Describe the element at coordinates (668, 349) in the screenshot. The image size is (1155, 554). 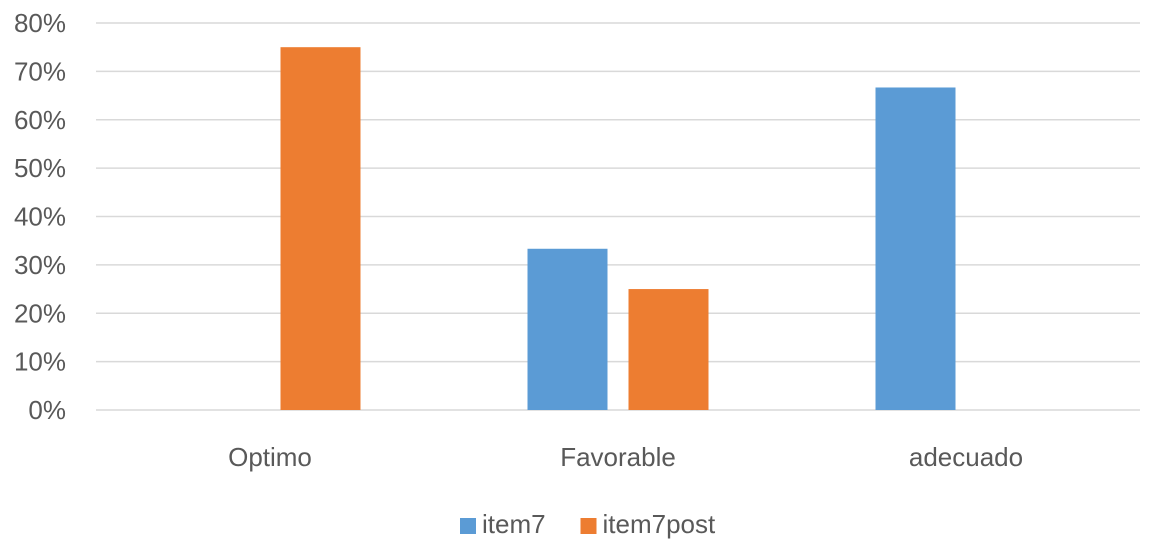
I see `bar-item7post-favorable` at that location.